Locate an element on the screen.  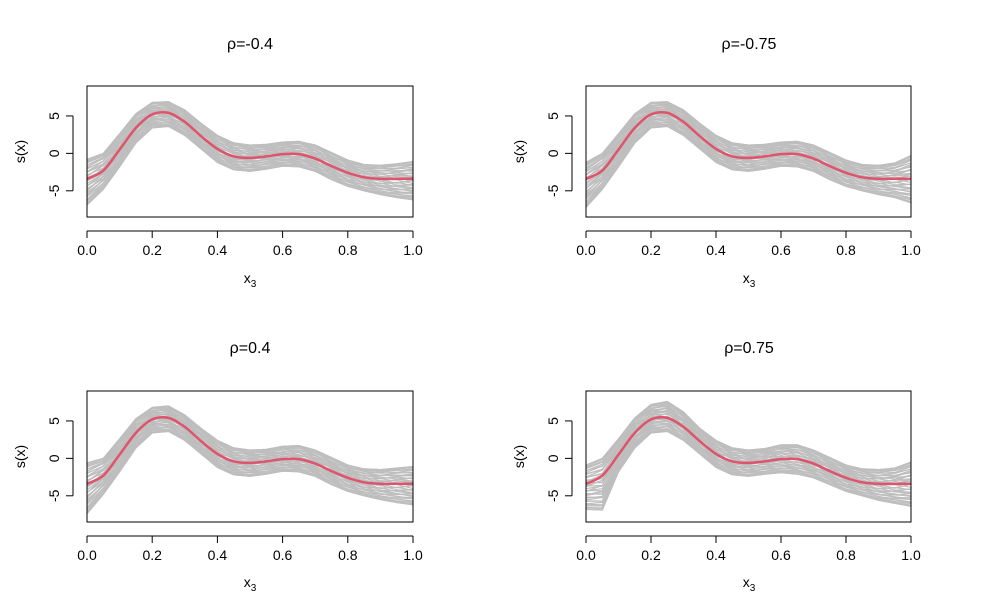
panel-title: ρ=-0.4 is located at coordinates (250, 44).